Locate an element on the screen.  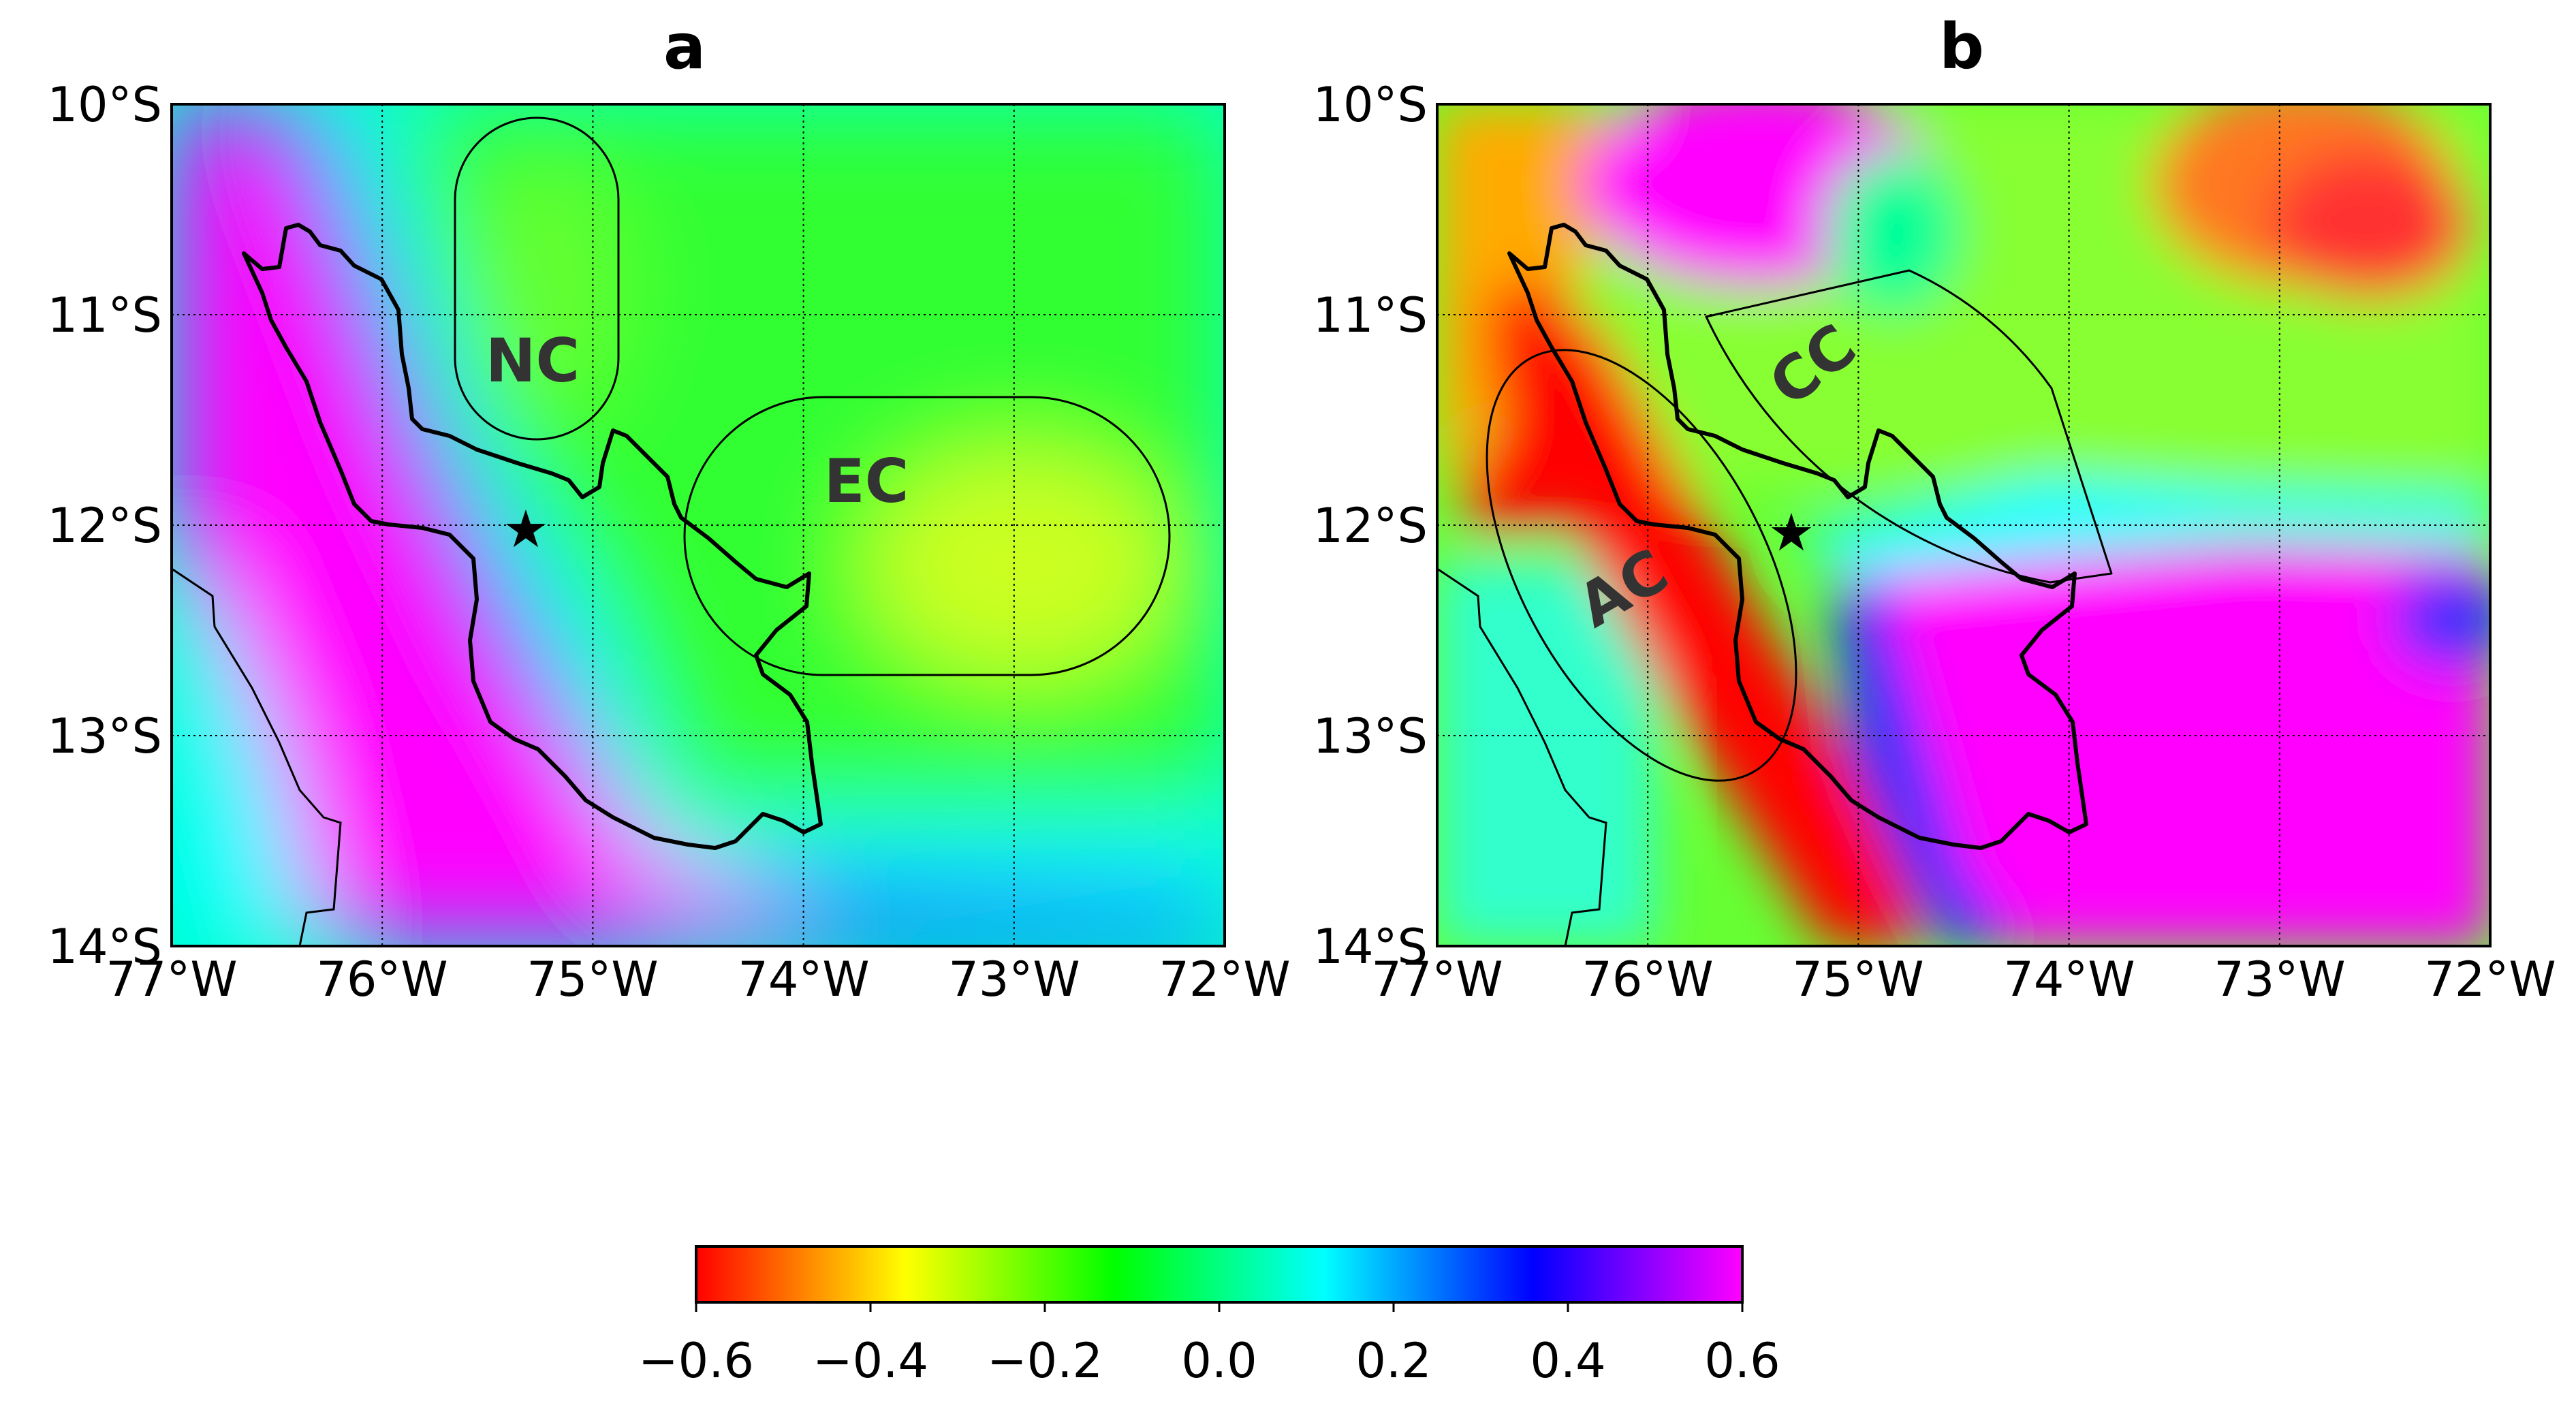
panel-b-region-ac-outline is located at coordinates (1642, 565).